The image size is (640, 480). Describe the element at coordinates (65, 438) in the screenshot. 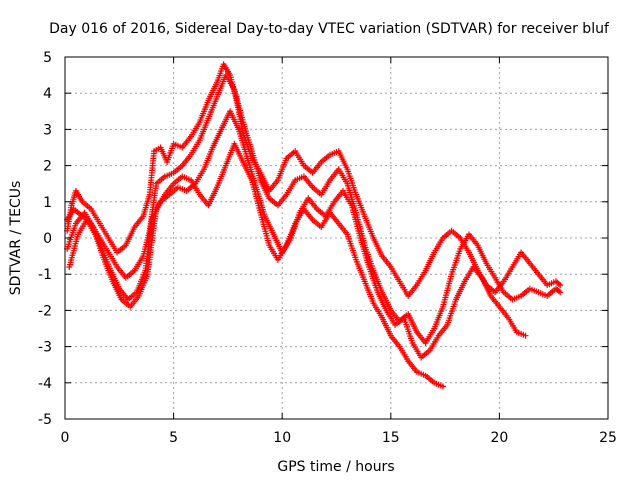

I see `x-tick-label: 0` at that location.